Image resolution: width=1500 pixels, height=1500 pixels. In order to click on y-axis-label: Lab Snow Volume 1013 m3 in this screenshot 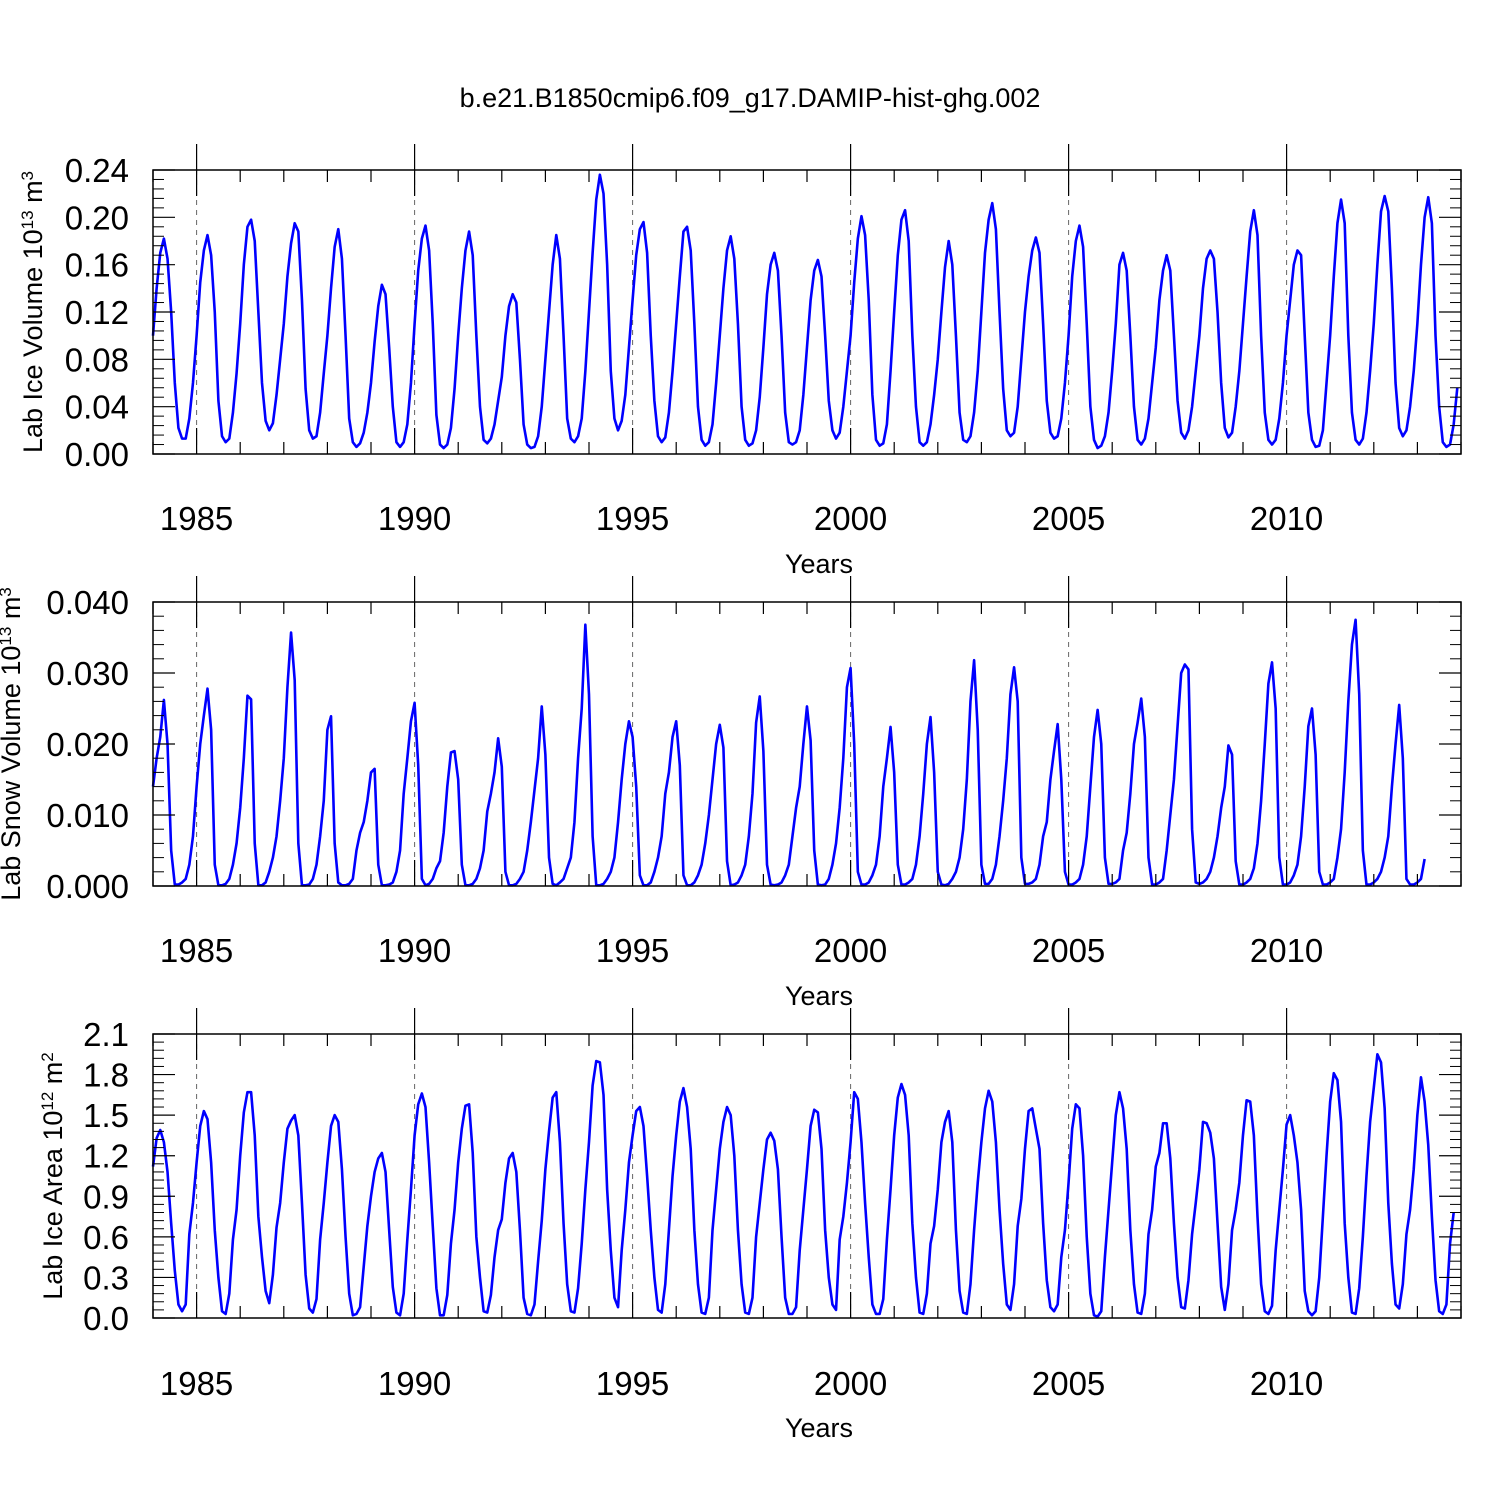, I will do `click(13, 744)`.